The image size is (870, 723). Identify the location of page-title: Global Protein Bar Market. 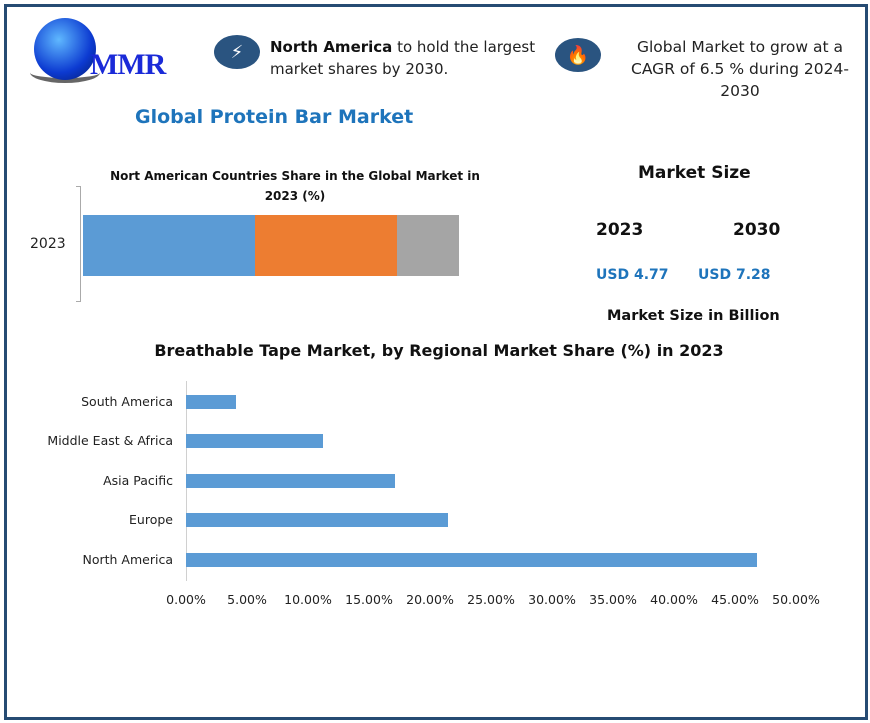
(274, 117).